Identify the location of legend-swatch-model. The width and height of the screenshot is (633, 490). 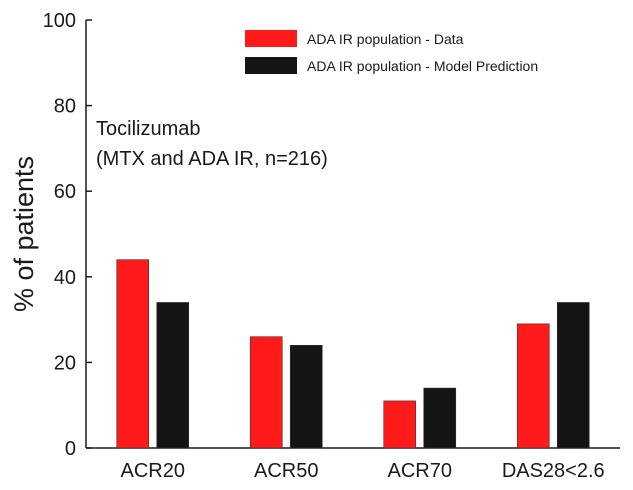
(271, 65).